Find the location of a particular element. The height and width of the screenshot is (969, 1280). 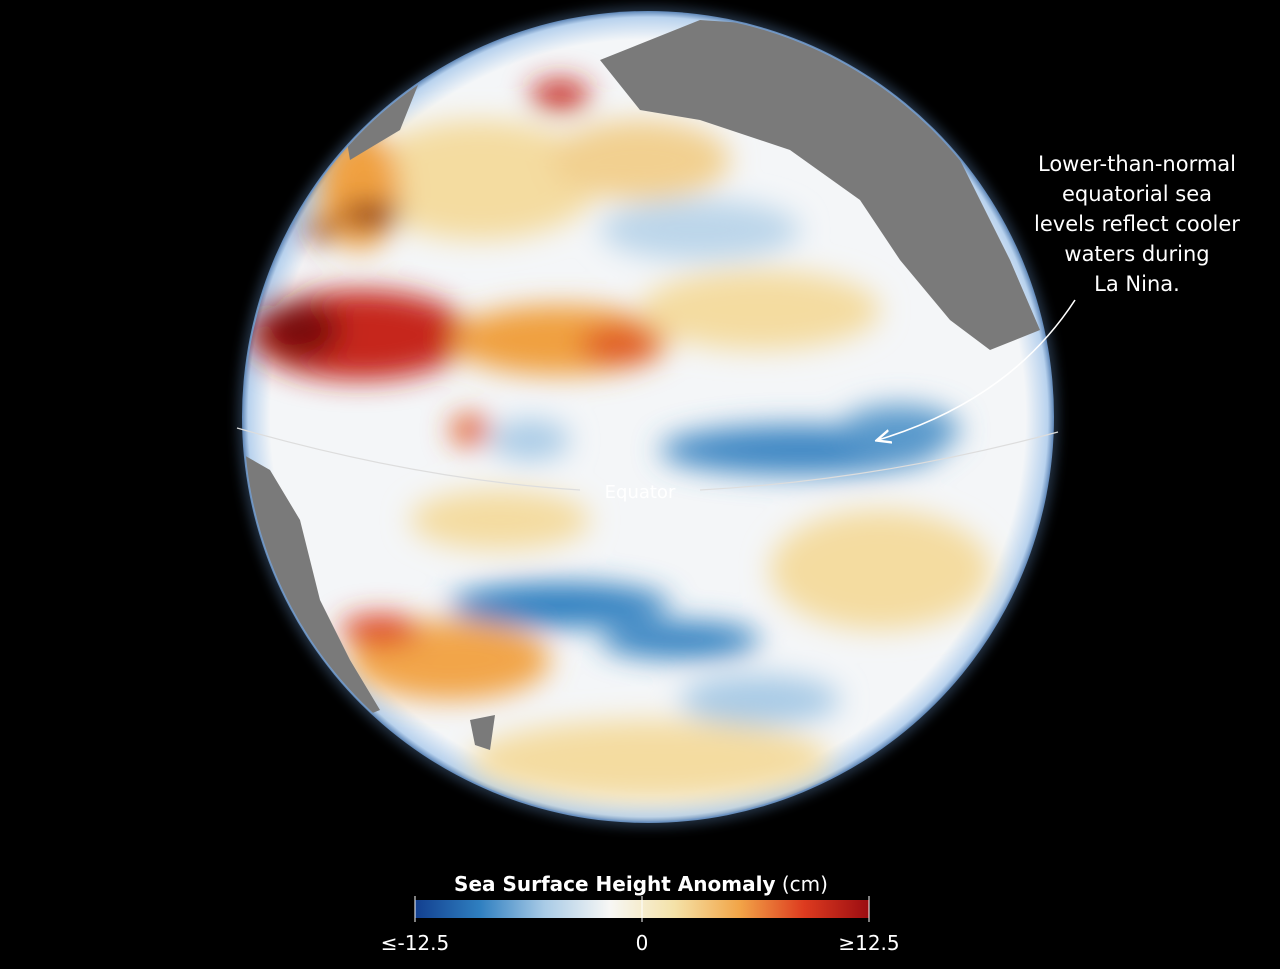

annotation-line: La Nina. is located at coordinates (1137, 284).